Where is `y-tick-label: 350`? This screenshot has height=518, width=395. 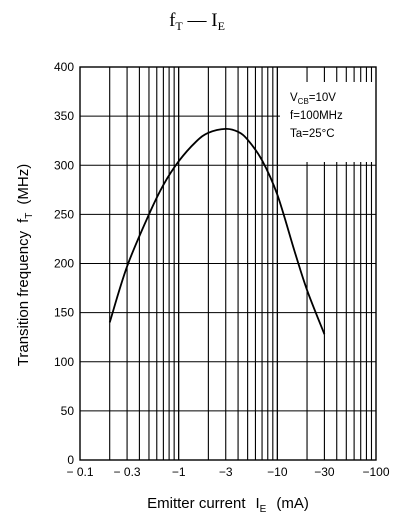 y-tick-label: 350 is located at coordinates (64, 116).